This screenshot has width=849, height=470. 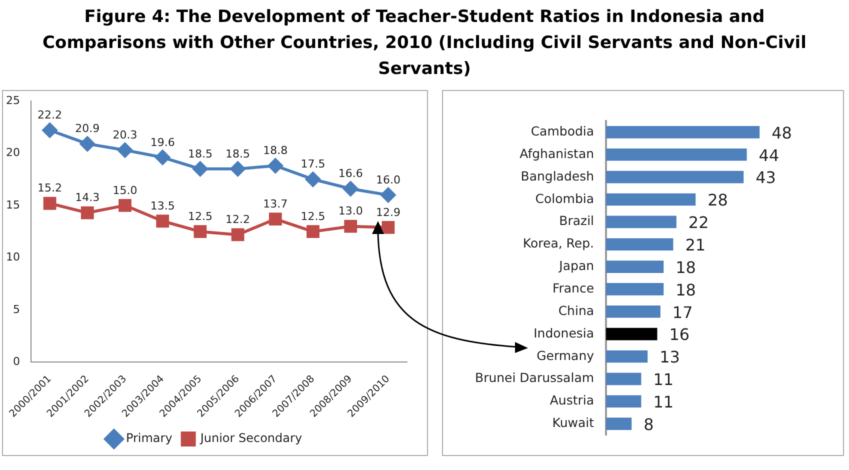 I want to click on y-tick-label: Colombia, so click(x=564, y=198).